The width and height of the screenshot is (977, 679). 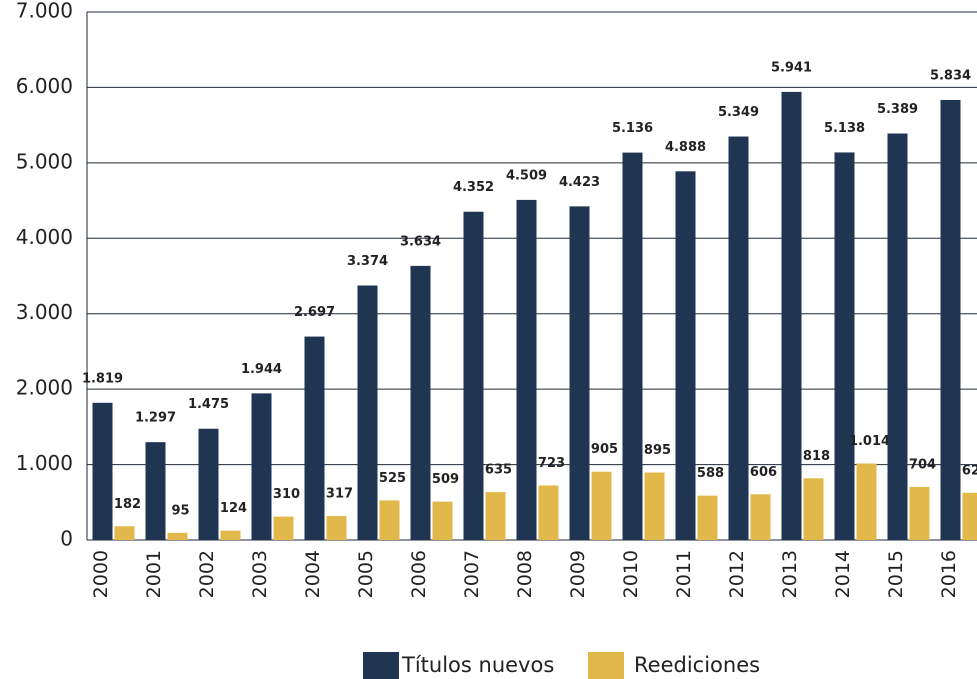 What do you see at coordinates (260, 574) in the screenshot?
I see `x-tick-label: 2003` at bounding box center [260, 574].